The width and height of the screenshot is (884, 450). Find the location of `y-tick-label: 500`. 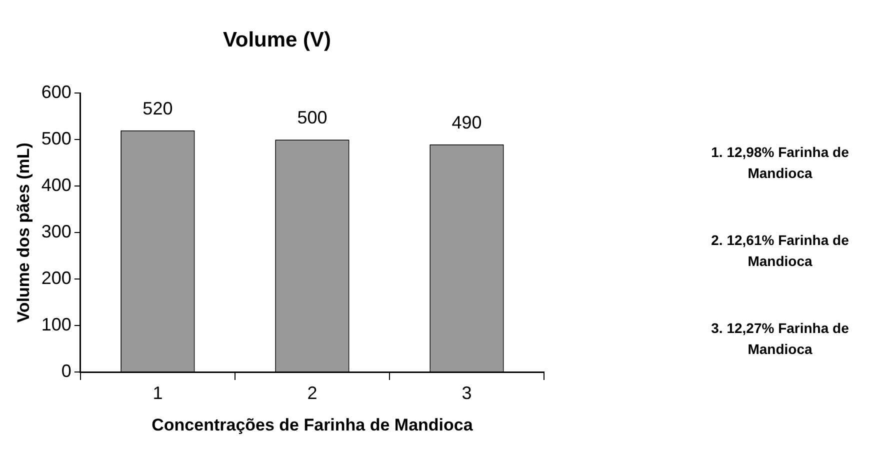

y-tick-label: 500 is located at coordinates (56, 138).